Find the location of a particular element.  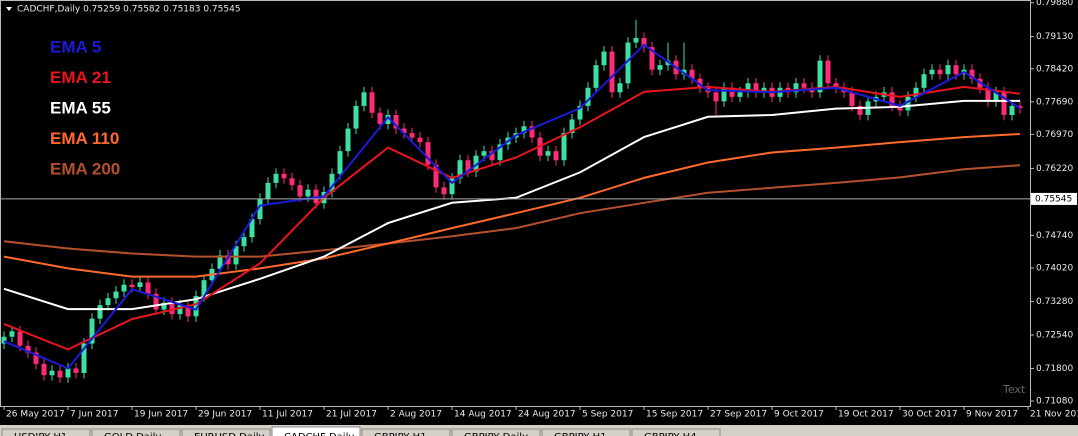

tab: GBPJPY,H4 is located at coordinates (676, 432).